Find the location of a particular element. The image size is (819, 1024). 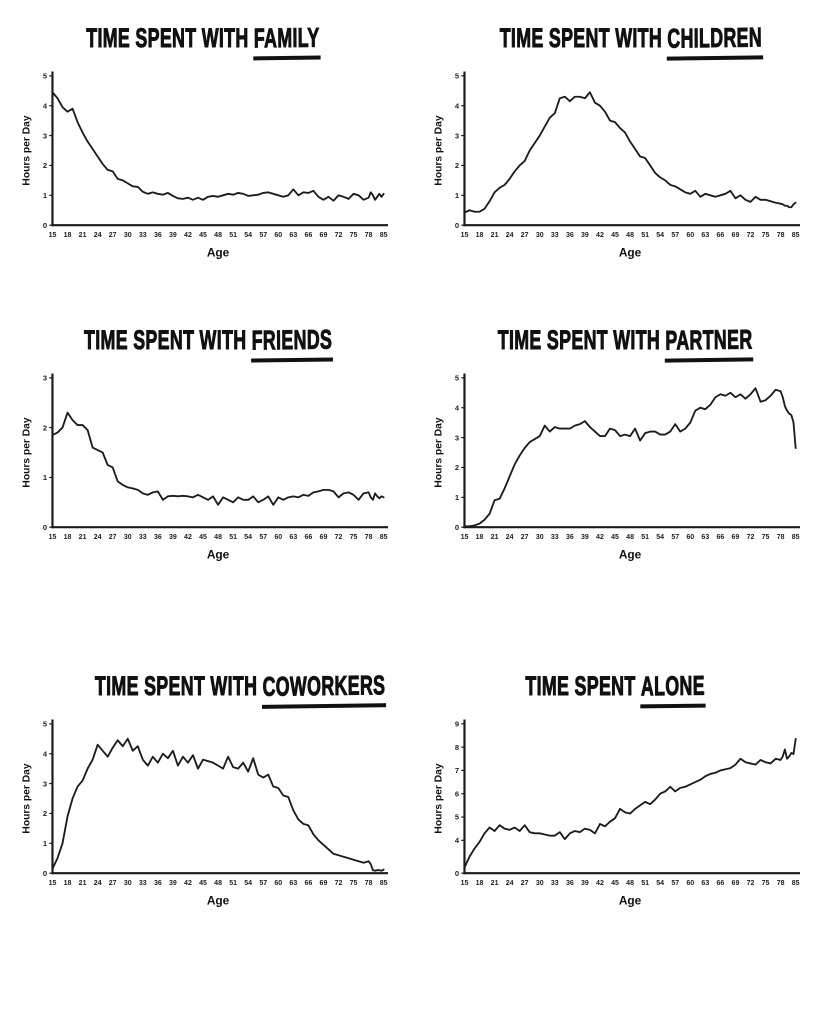

chart-title-text: TIME SPENT WITH CHILDREN is located at coordinates (631, 41).